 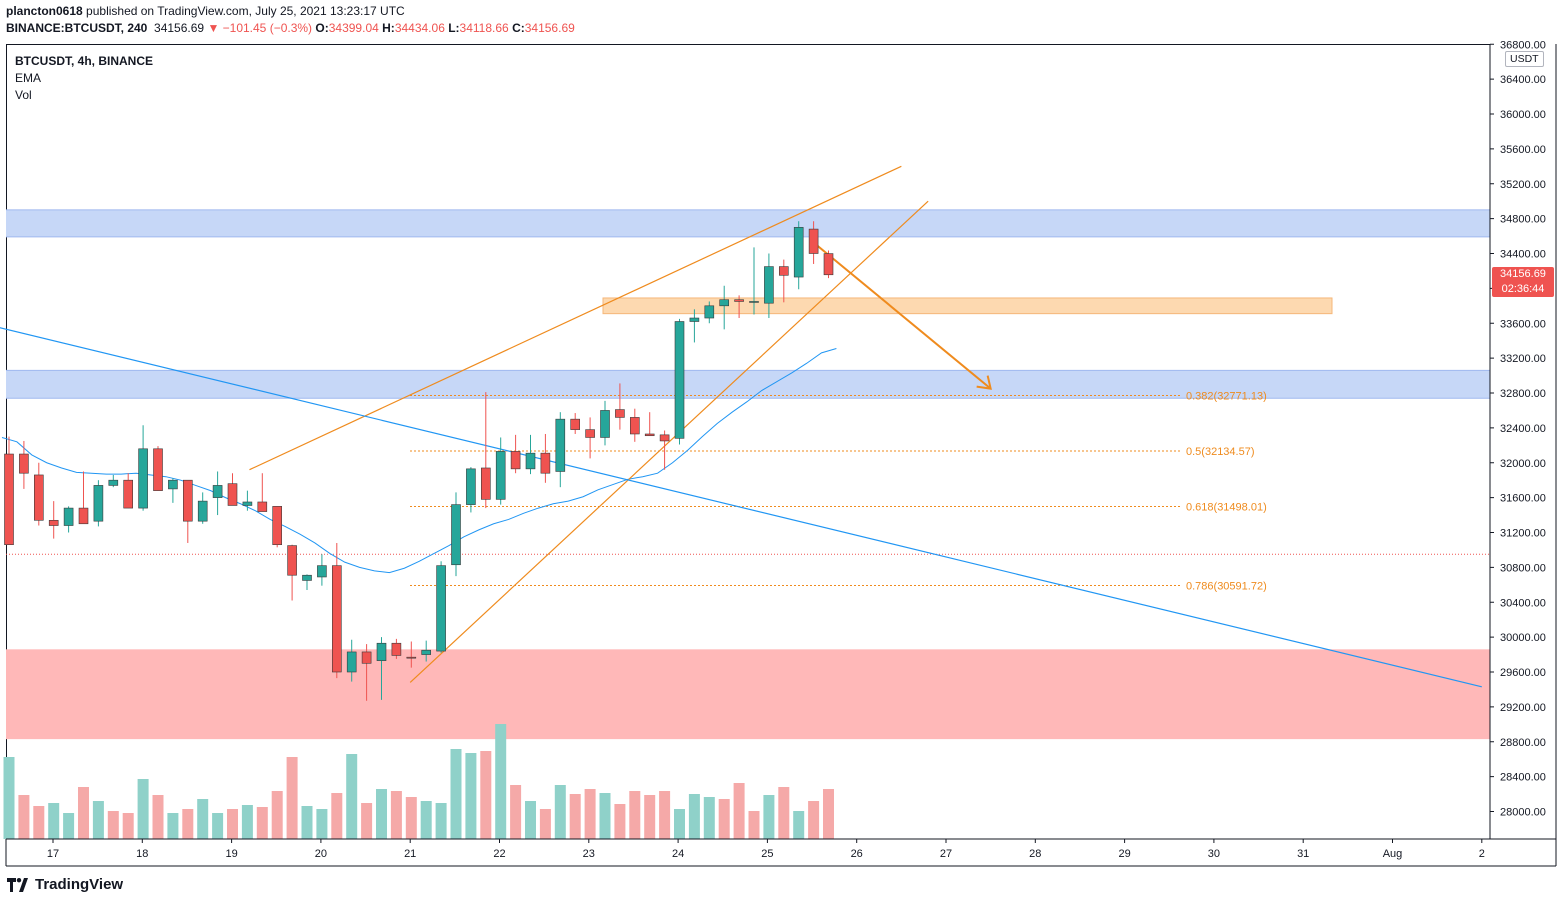 What do you see at coordinates (748, 694) in the screenshot?
I see `demand-zone` at bounding box center [748, 694].